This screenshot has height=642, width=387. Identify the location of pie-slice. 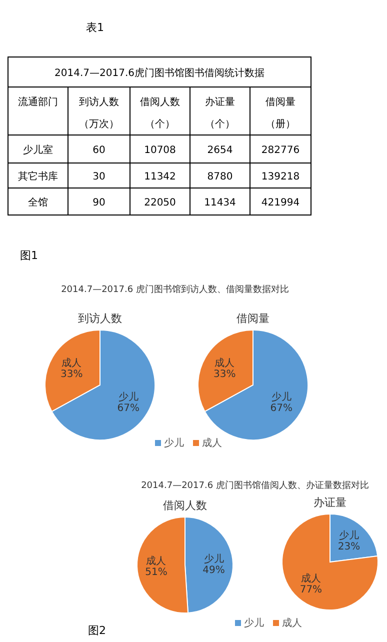
(330, 562).